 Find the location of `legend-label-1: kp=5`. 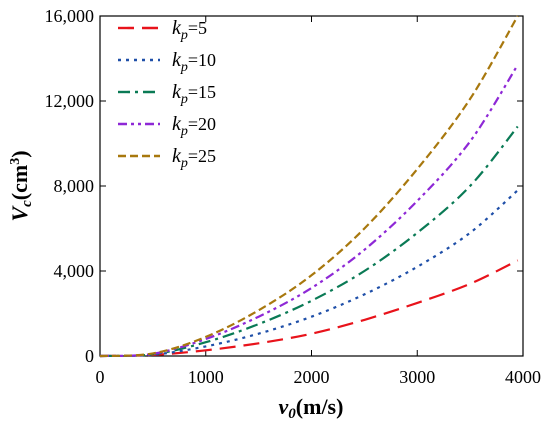

legend-label-1: kp=5 is located at coordinates (189, 30).